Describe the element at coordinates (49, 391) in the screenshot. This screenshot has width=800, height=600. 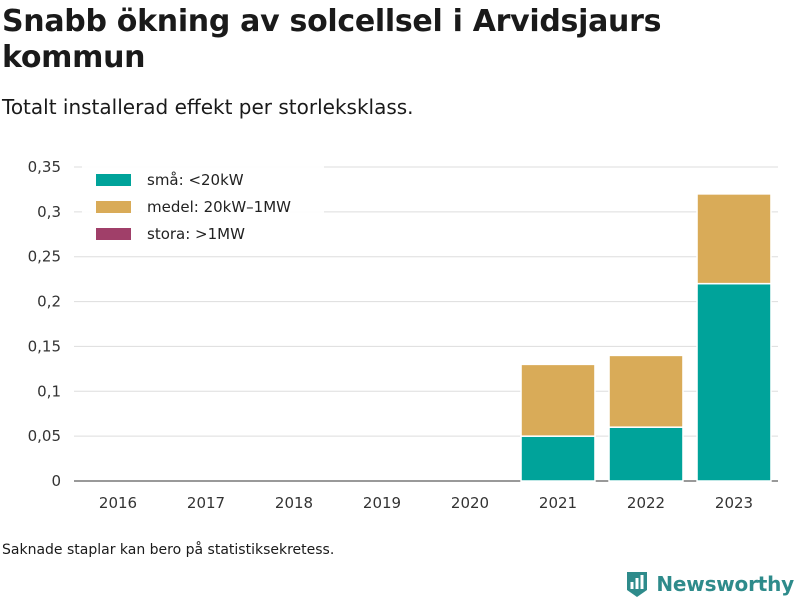
I see `y-tick-label: 0,1` at that location.